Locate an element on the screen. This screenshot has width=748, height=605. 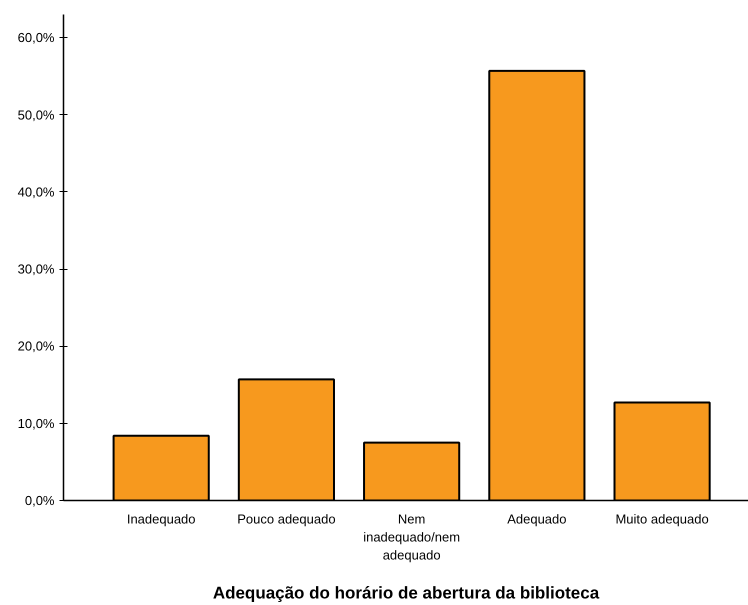
x-tick-label: Adequado is located at coordinates (537, 519).